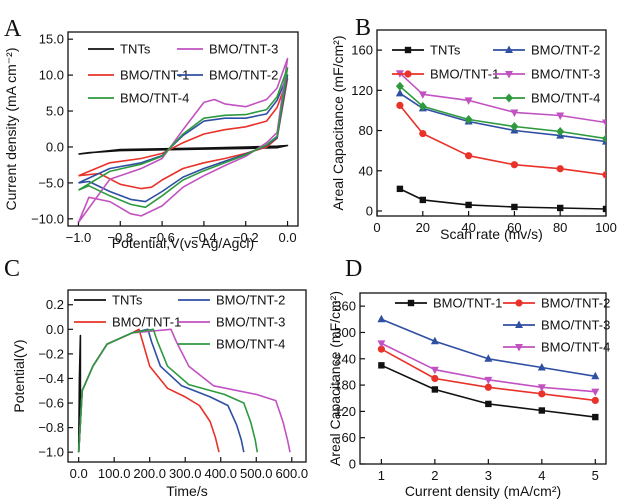  I want to click on x-tick-label: 4, so click(541, 475).